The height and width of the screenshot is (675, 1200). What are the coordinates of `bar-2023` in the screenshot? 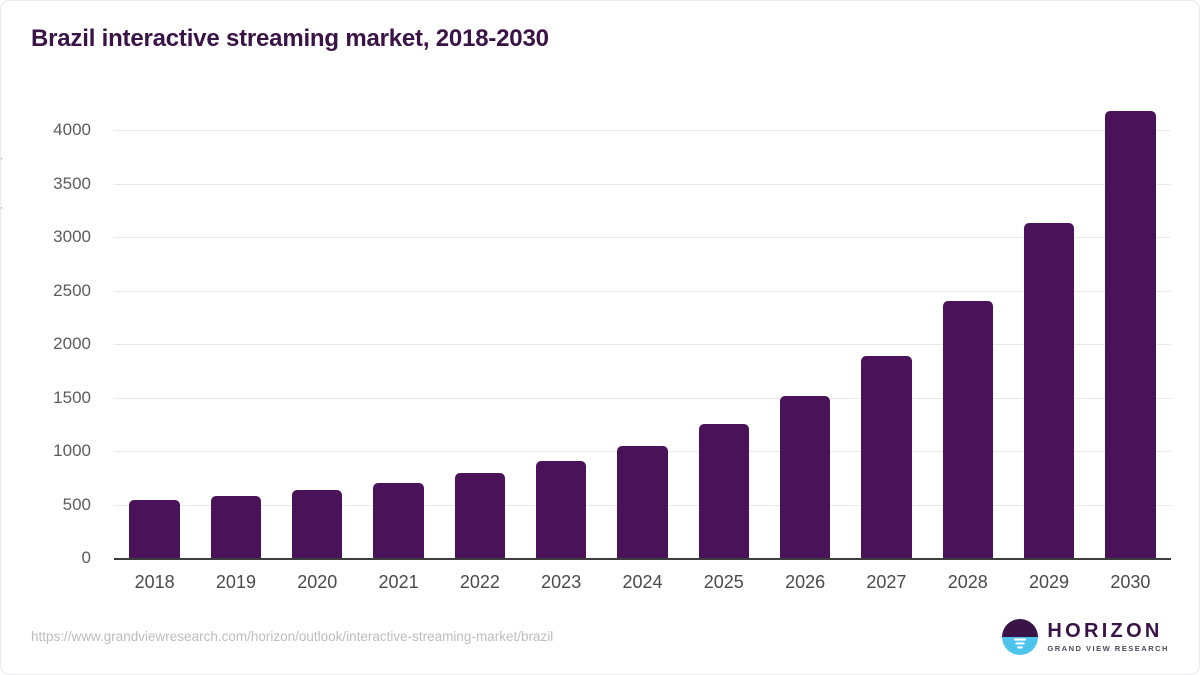 It's located at (561, 509).